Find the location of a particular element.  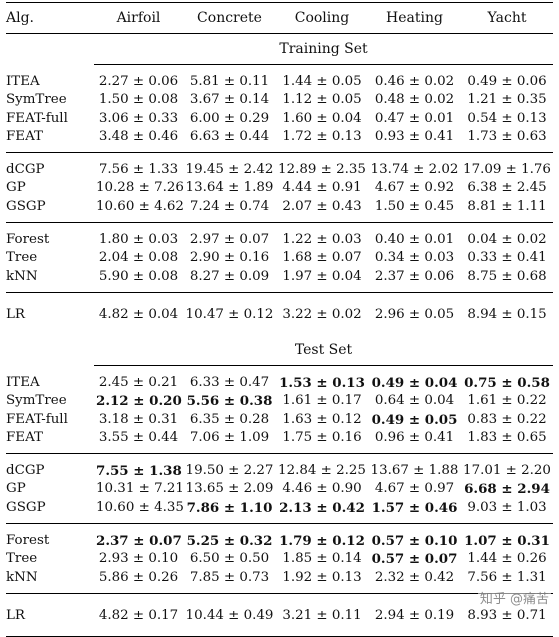

result-cell: 1.61 ± 0.22 is located at coordinates (507, 401).